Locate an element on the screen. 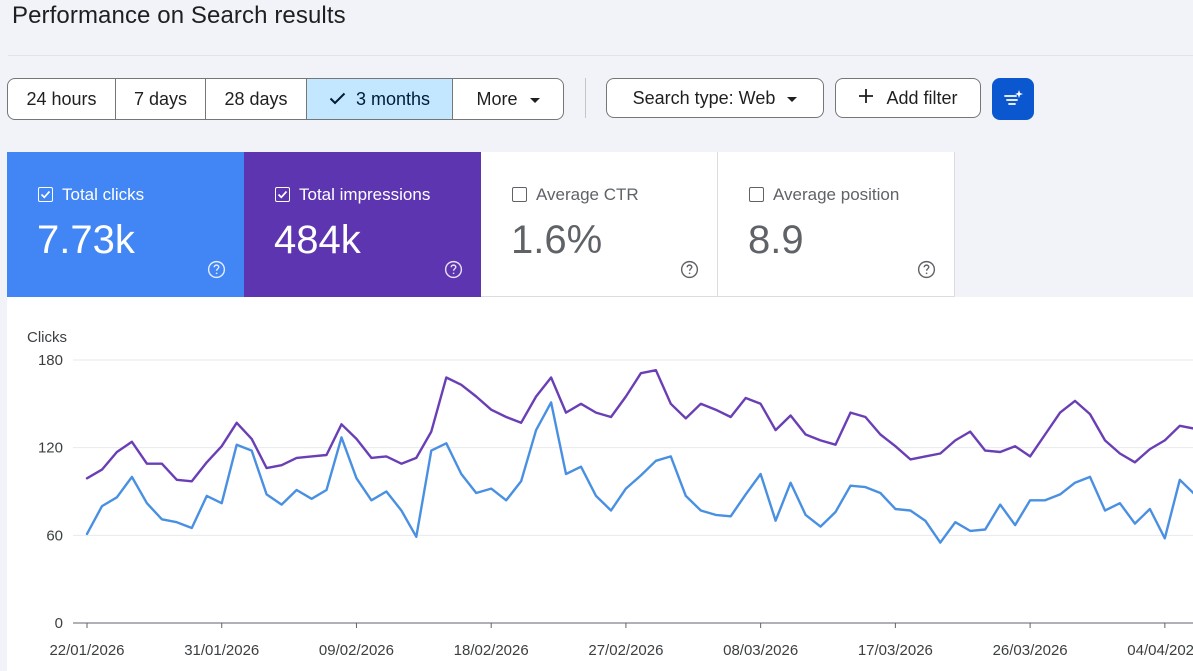 This screenshot has height=671, width=1193. metric-label: Total impressions is located at coordinates (365, 194).